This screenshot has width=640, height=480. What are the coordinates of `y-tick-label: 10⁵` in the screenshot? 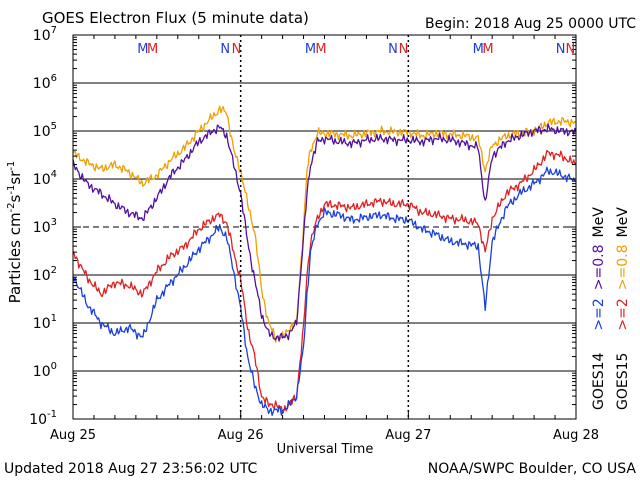 It's located at (45, 130).